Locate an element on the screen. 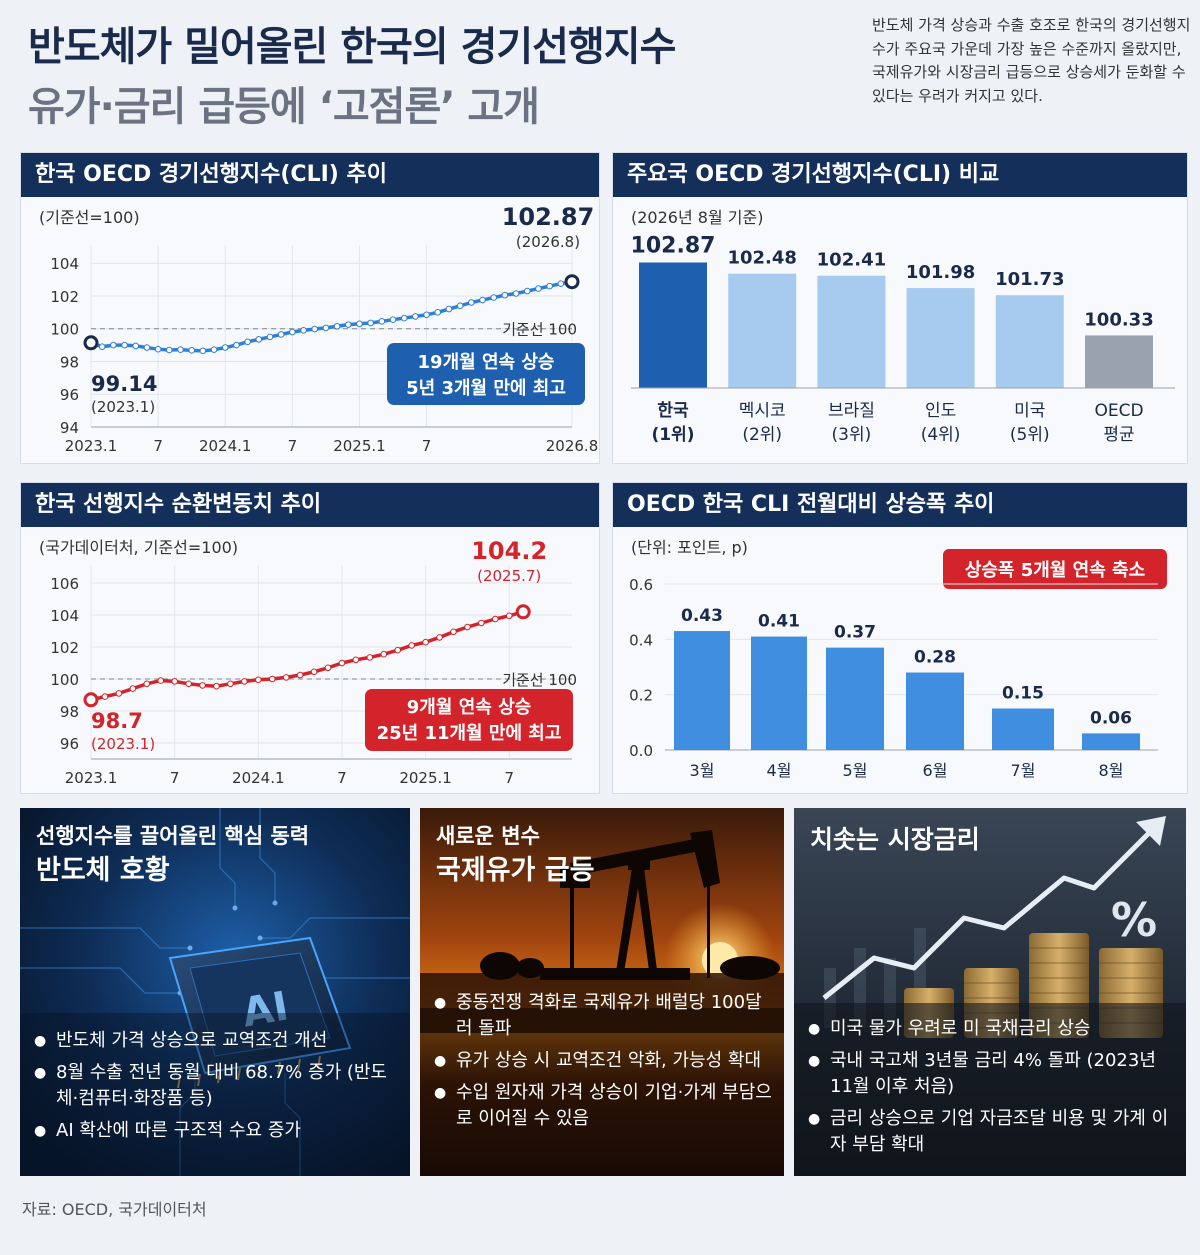 This screenshot has height=1255, width=1200. oil-kicker: 새로운 변수 is located at coordinates (488, 836).